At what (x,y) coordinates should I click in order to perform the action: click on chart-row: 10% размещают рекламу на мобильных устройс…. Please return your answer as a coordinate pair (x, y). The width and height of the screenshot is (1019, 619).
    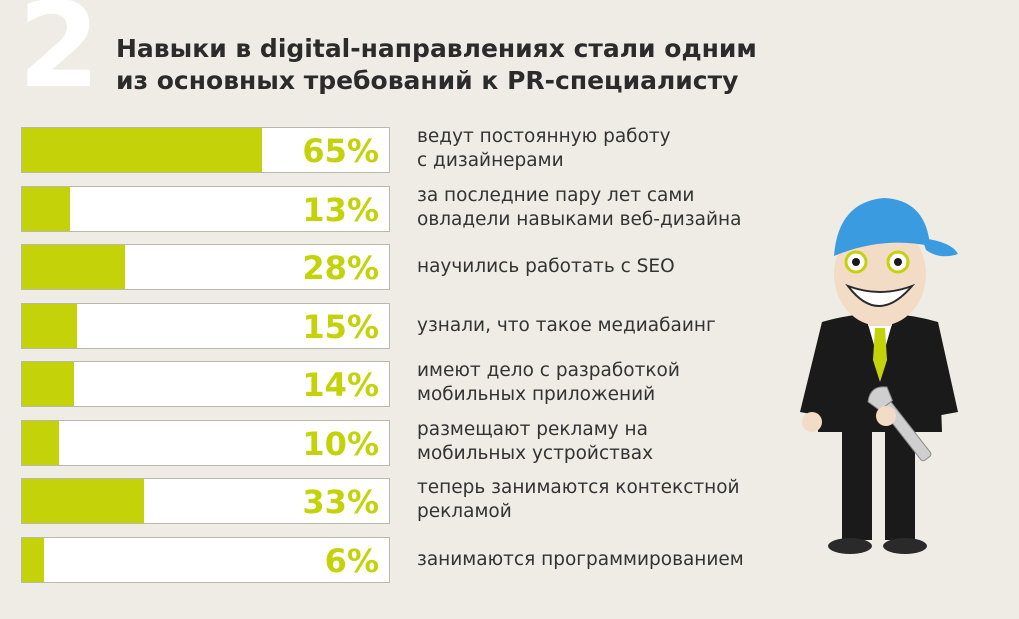
    Looking at the image, I should click on (506, 444).